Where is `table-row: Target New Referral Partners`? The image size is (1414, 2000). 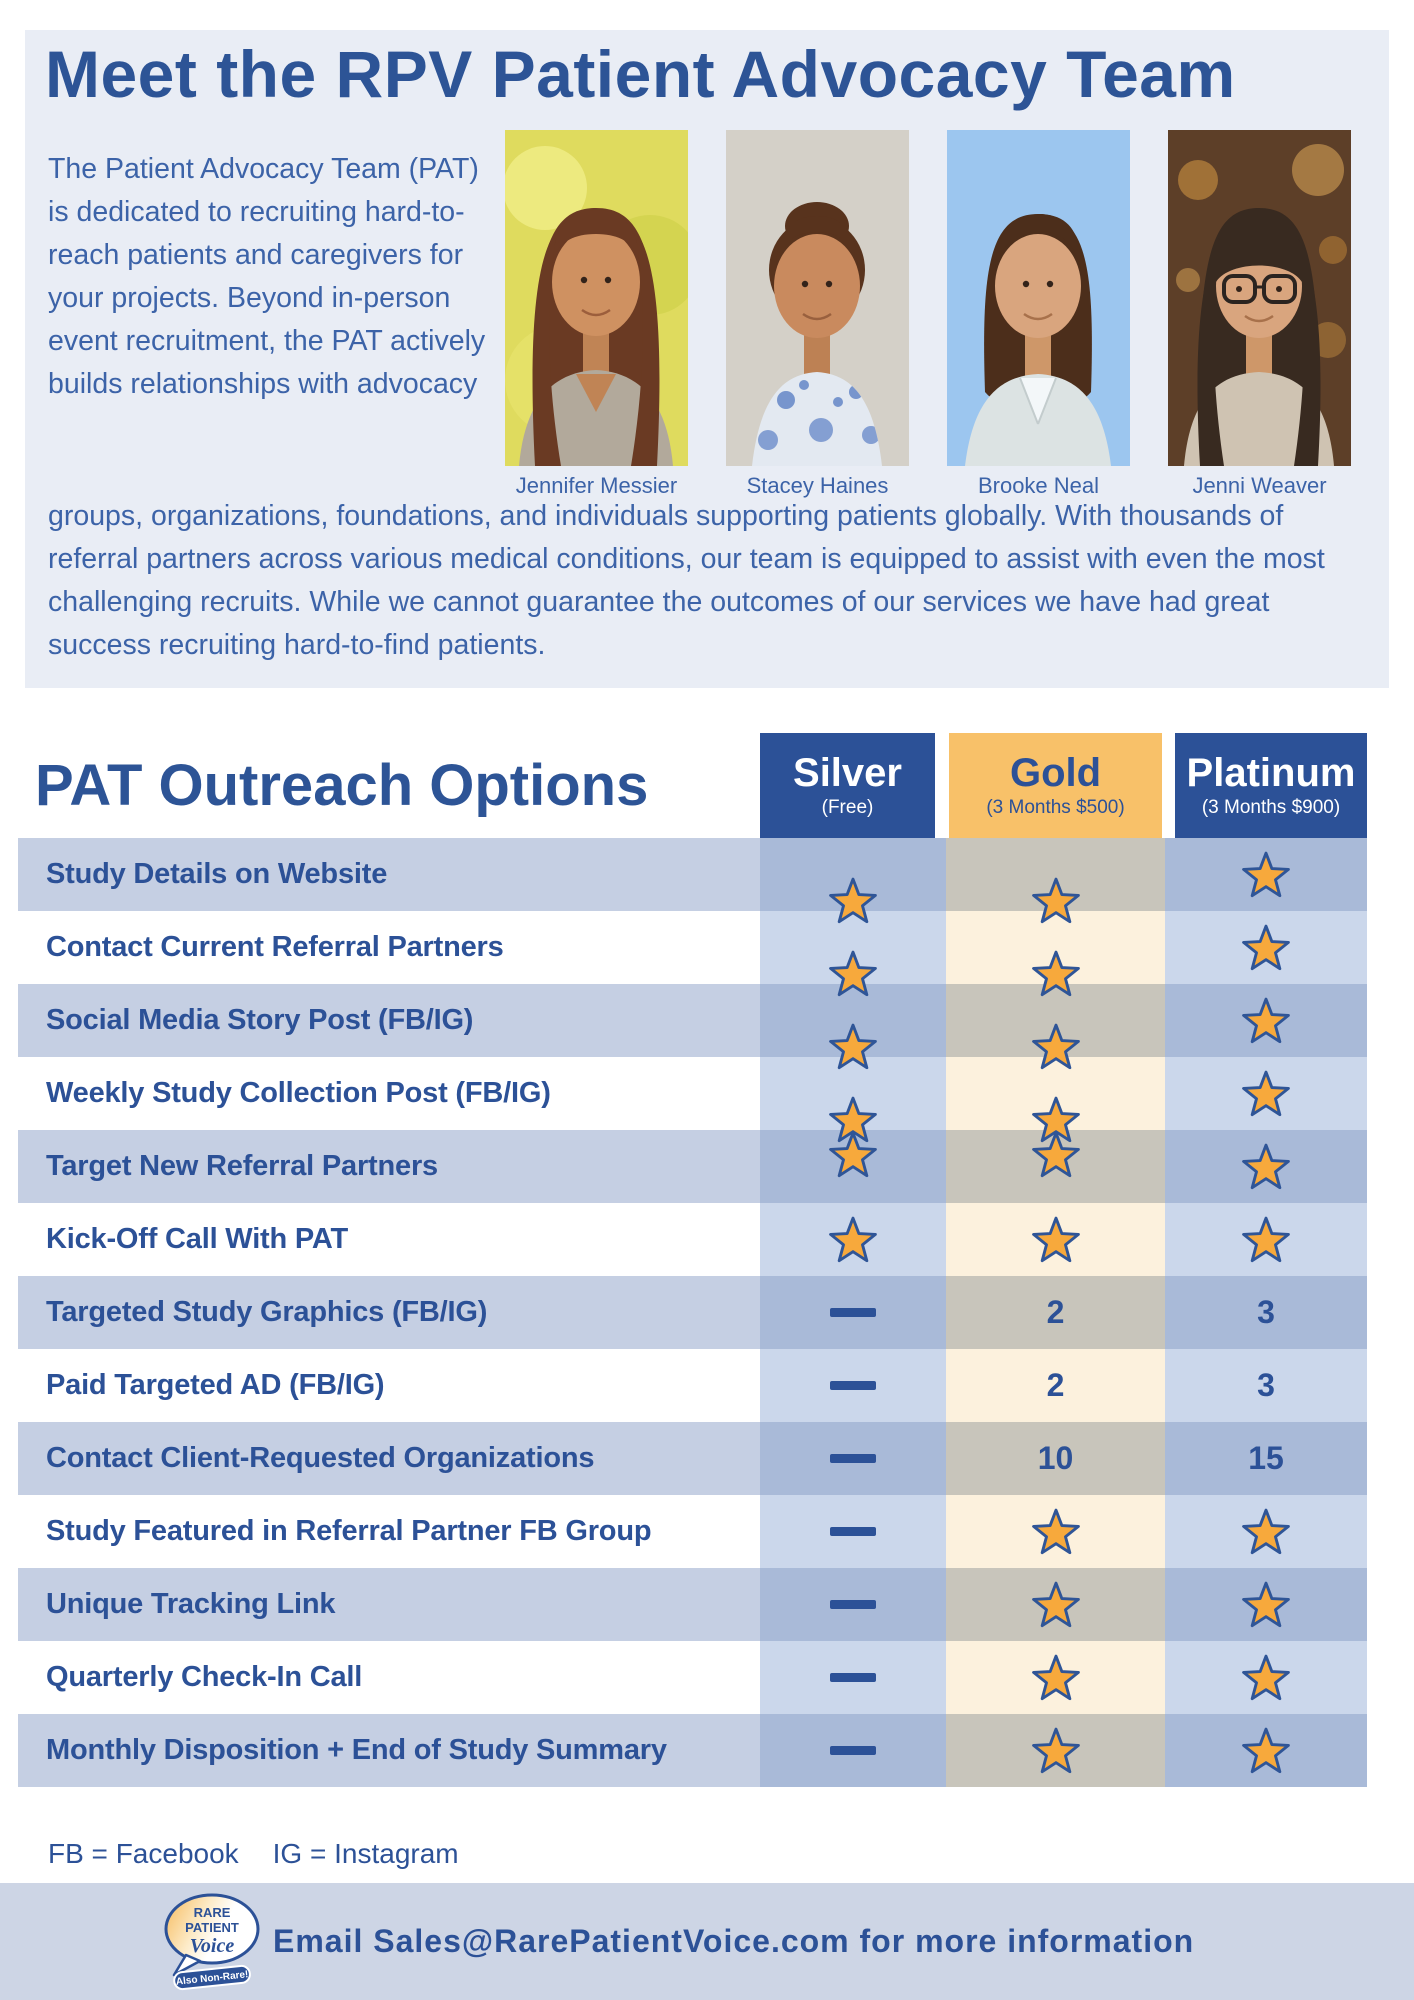 table-row: Target New Referral Partners is located at coordinates (692, 1166).